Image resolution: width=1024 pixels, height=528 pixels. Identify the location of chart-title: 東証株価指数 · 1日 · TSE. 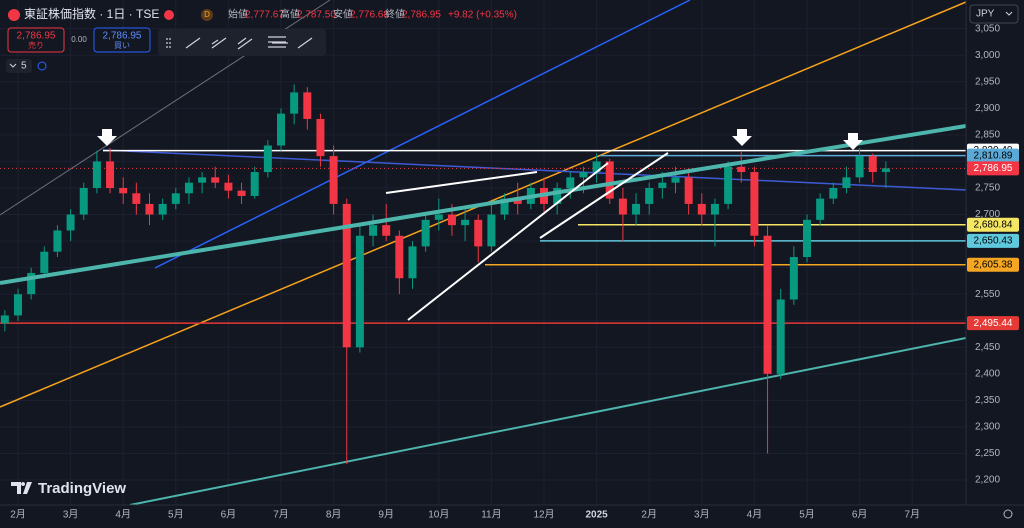
(91, 13).